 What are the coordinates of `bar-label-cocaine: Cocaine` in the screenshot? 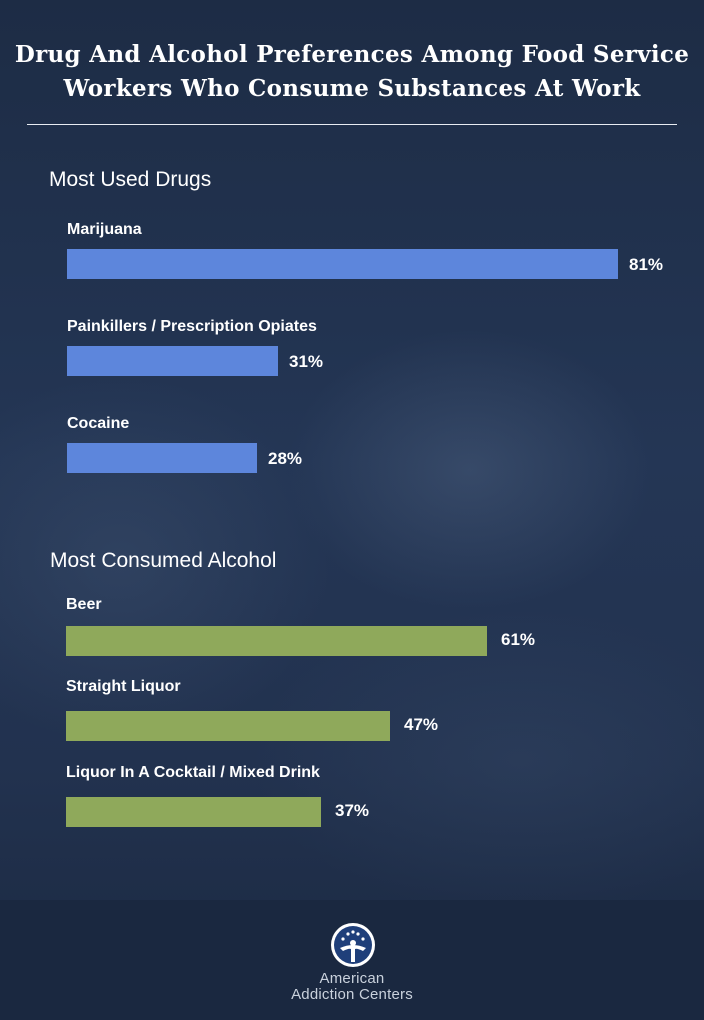 It's located at (98, 423).